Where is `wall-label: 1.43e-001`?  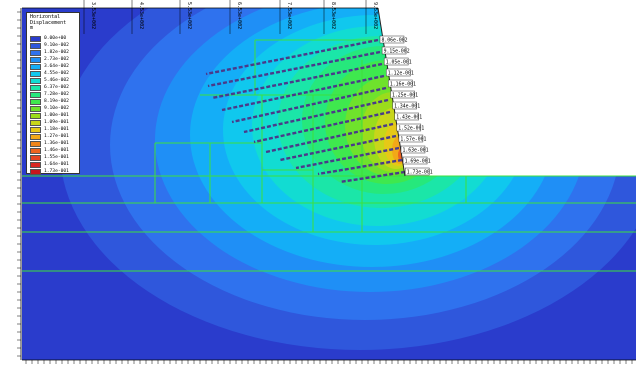 wall-label: 1.43e-001 is located at coordinates (409, 118).